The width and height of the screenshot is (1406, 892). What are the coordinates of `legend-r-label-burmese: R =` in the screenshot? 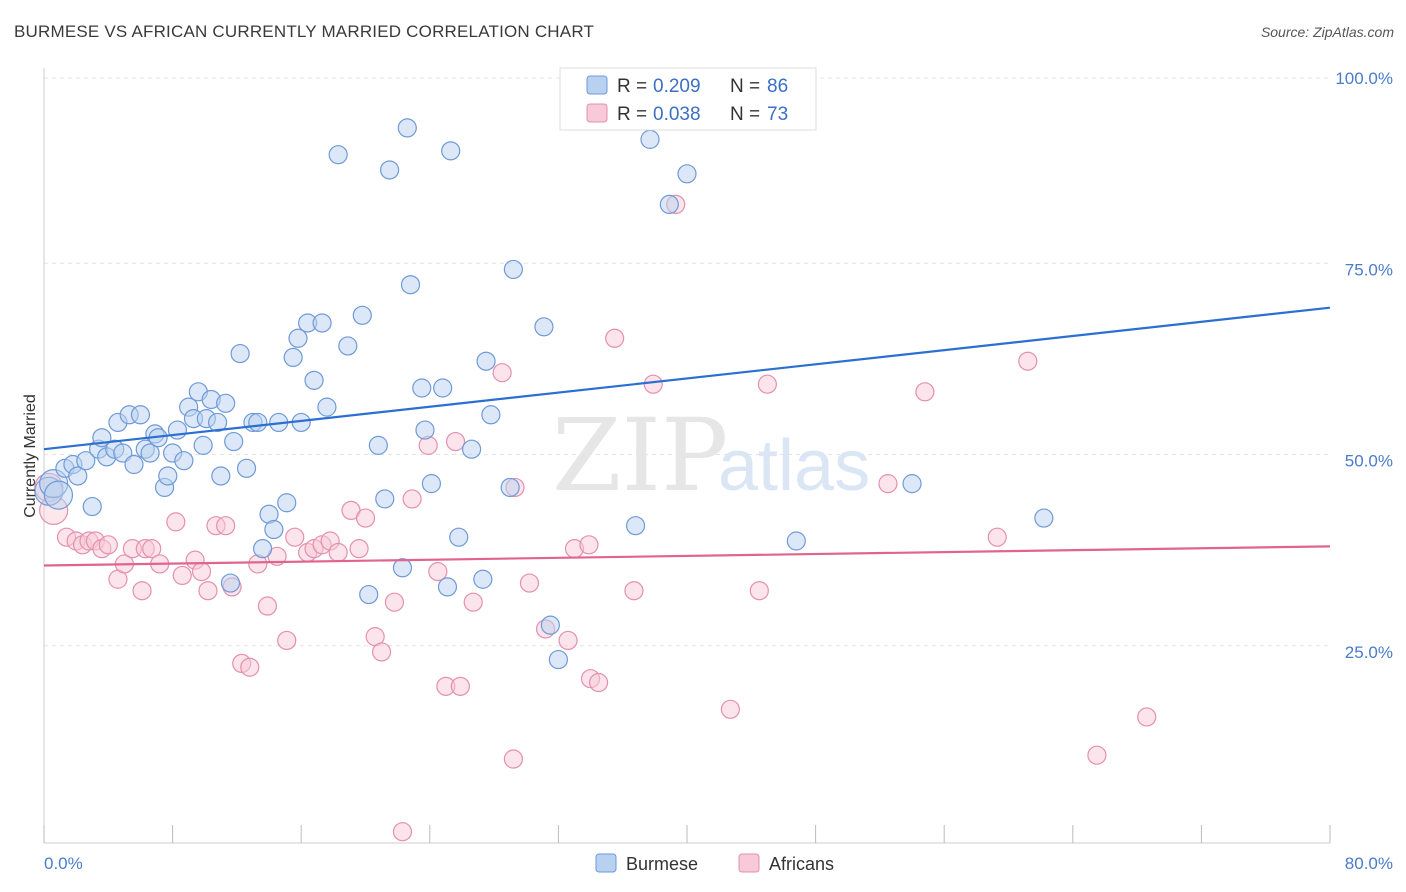 It's located at (632, 86).